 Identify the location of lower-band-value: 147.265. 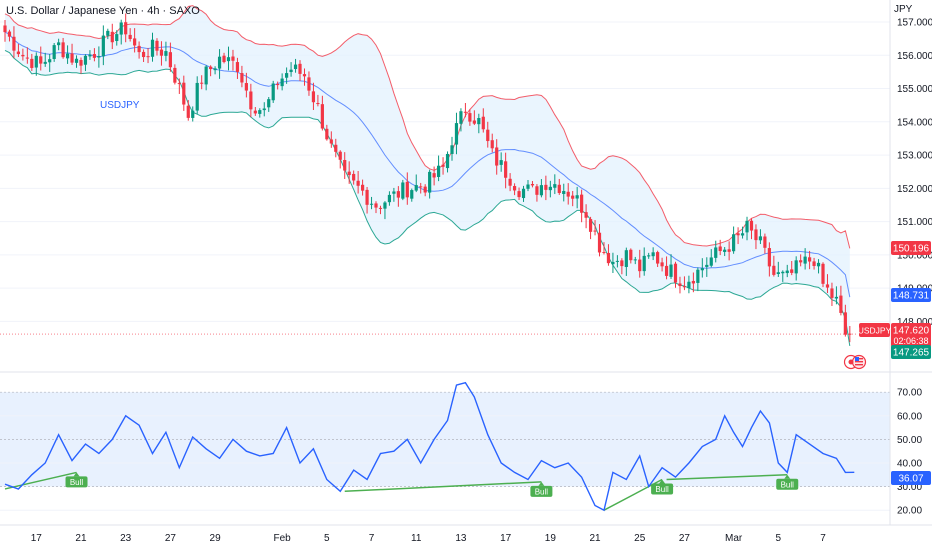
(911, 353).